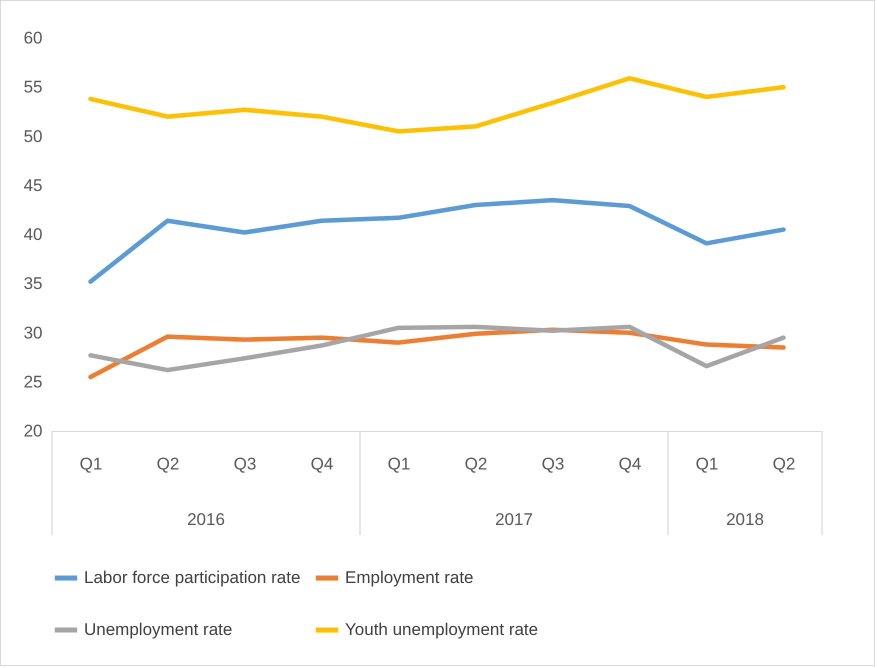 The height and width of the screenshot is (668, 877). I want to click on legend-label: Youth unemployment rate, so click(441, 629).